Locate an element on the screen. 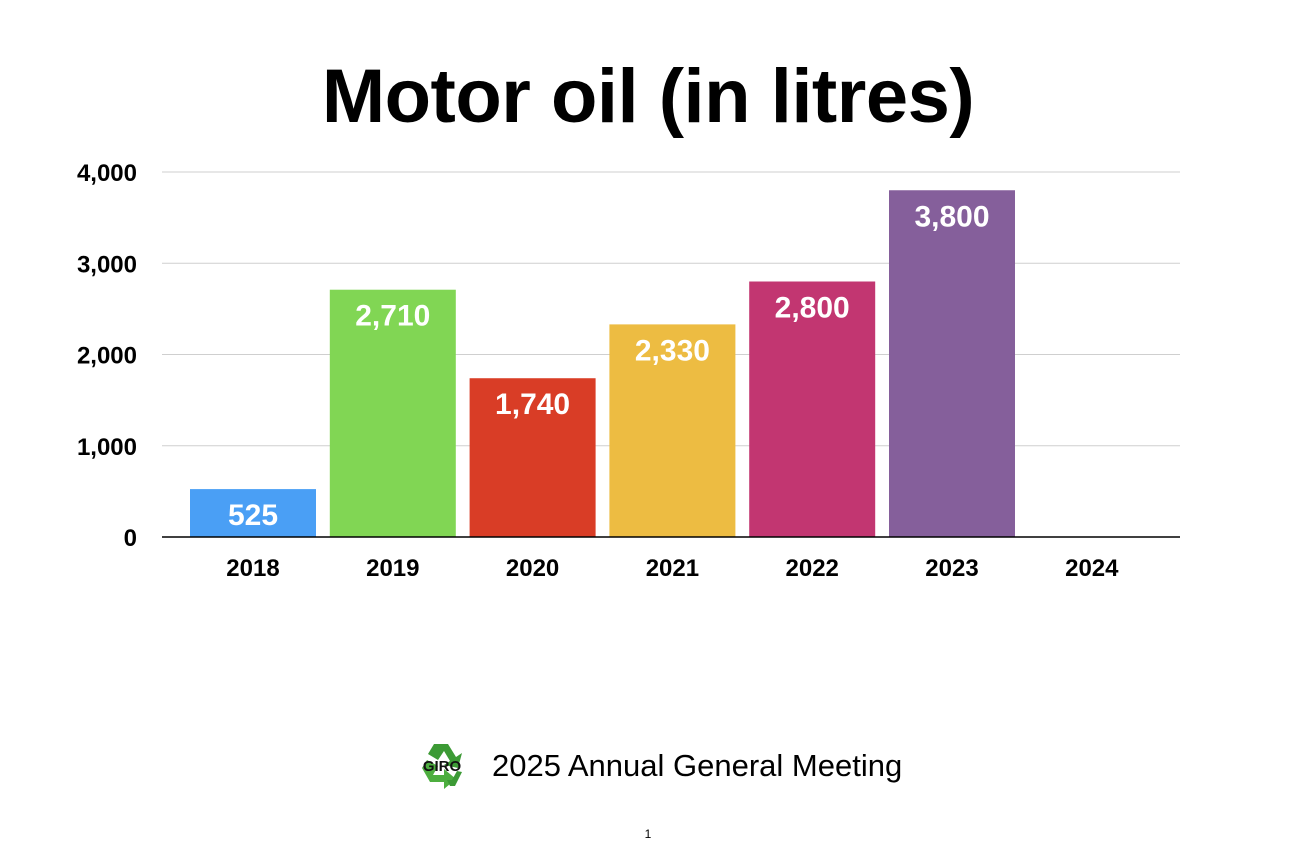  slide-footer: GIRO 2025 Annual General Meeting is located at coordinates (658, 766).